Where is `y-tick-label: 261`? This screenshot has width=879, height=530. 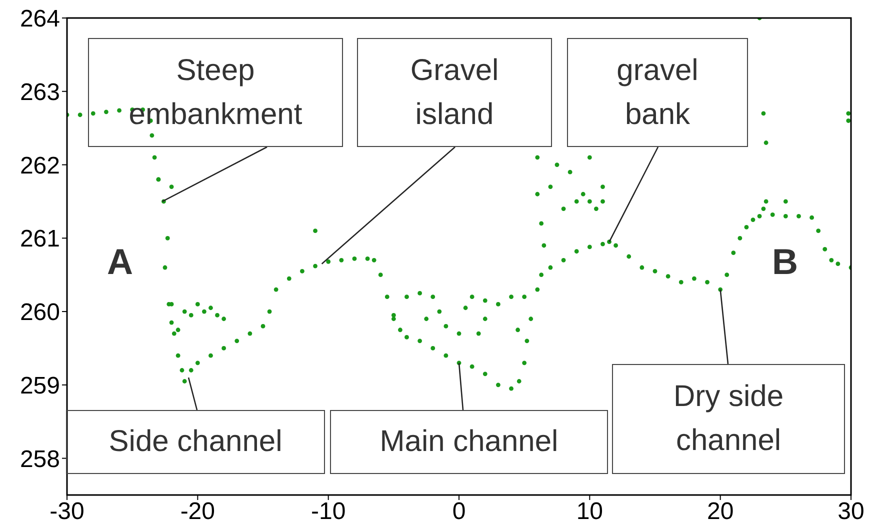
y-tick-label: 261 is located at coordinates (40, 239).